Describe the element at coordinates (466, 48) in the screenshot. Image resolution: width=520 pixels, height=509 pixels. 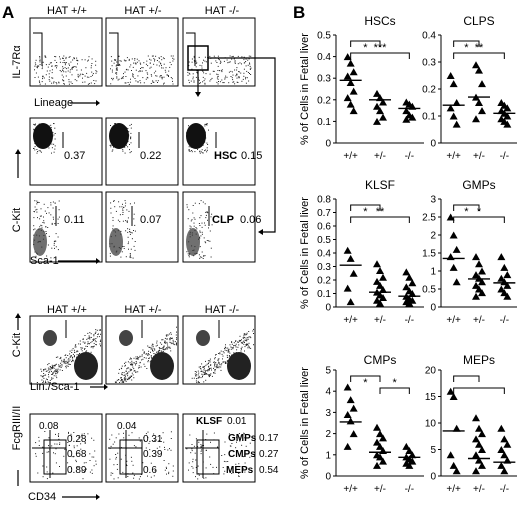
I see `significance-label: *` at that location.